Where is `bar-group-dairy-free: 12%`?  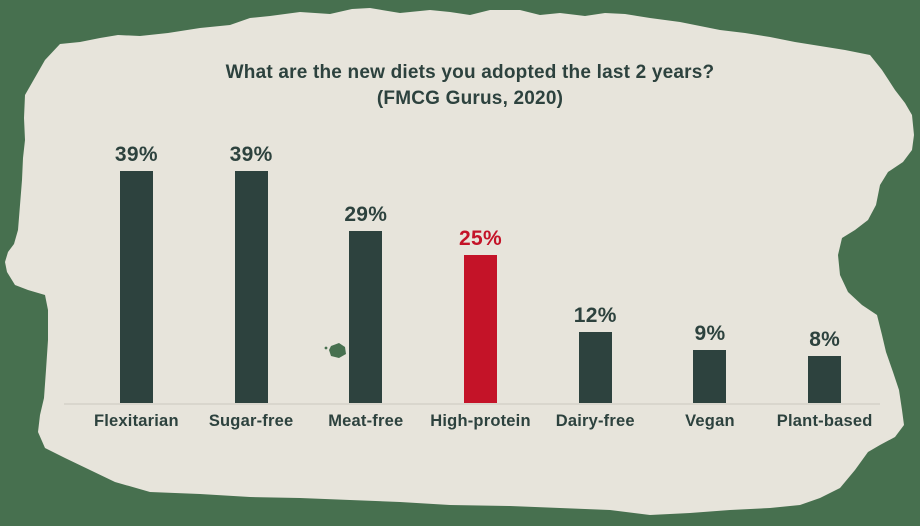
bar-group-dairy-free: 12% is located at coordinates (595, 202).